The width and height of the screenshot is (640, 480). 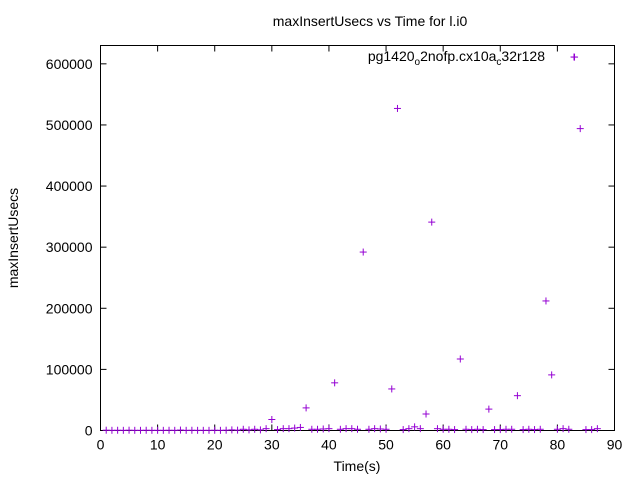 I want to click on x-tick-label: 90, so click(x=615, y=445).